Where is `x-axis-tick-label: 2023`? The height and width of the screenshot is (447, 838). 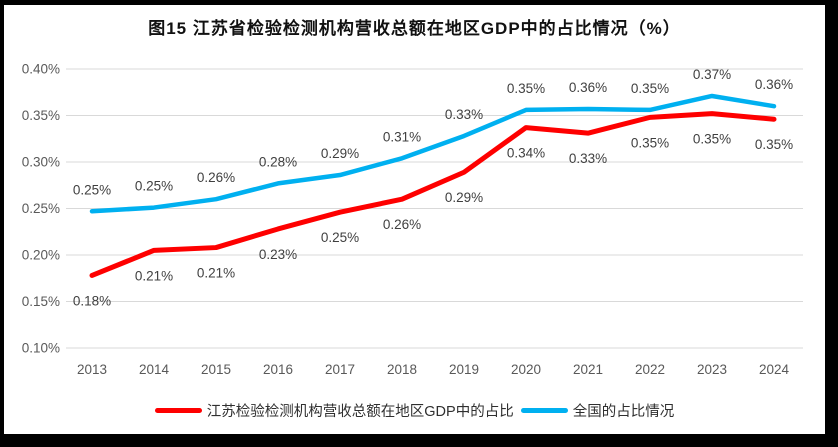
x-axis-tick-label: 2023 is located at coordinates (712, 369).